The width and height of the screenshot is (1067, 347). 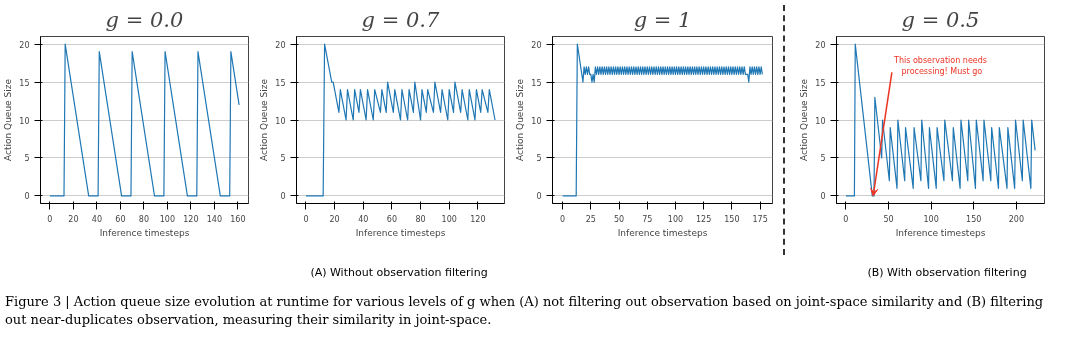 What do you see at coordinates (590, 219) in the screenshot?
I see `x-tick-label: 25` at bounding box center [590, 219].